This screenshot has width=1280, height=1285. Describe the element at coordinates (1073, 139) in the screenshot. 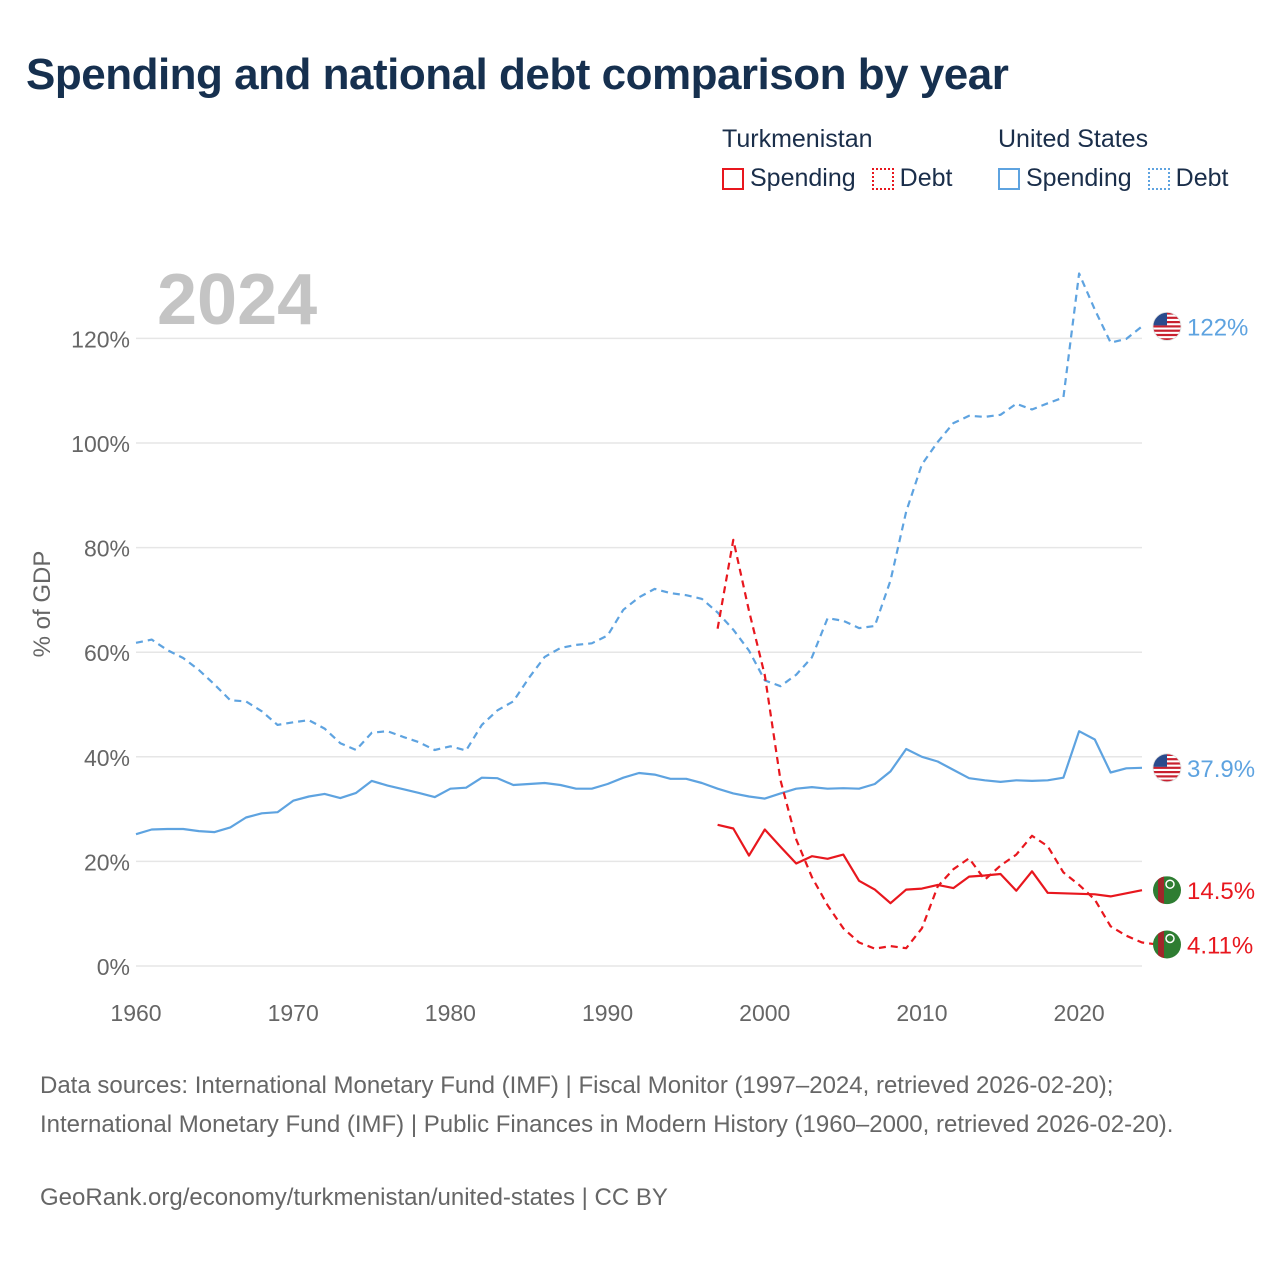

I see `legend-group-label: United States` at that location.